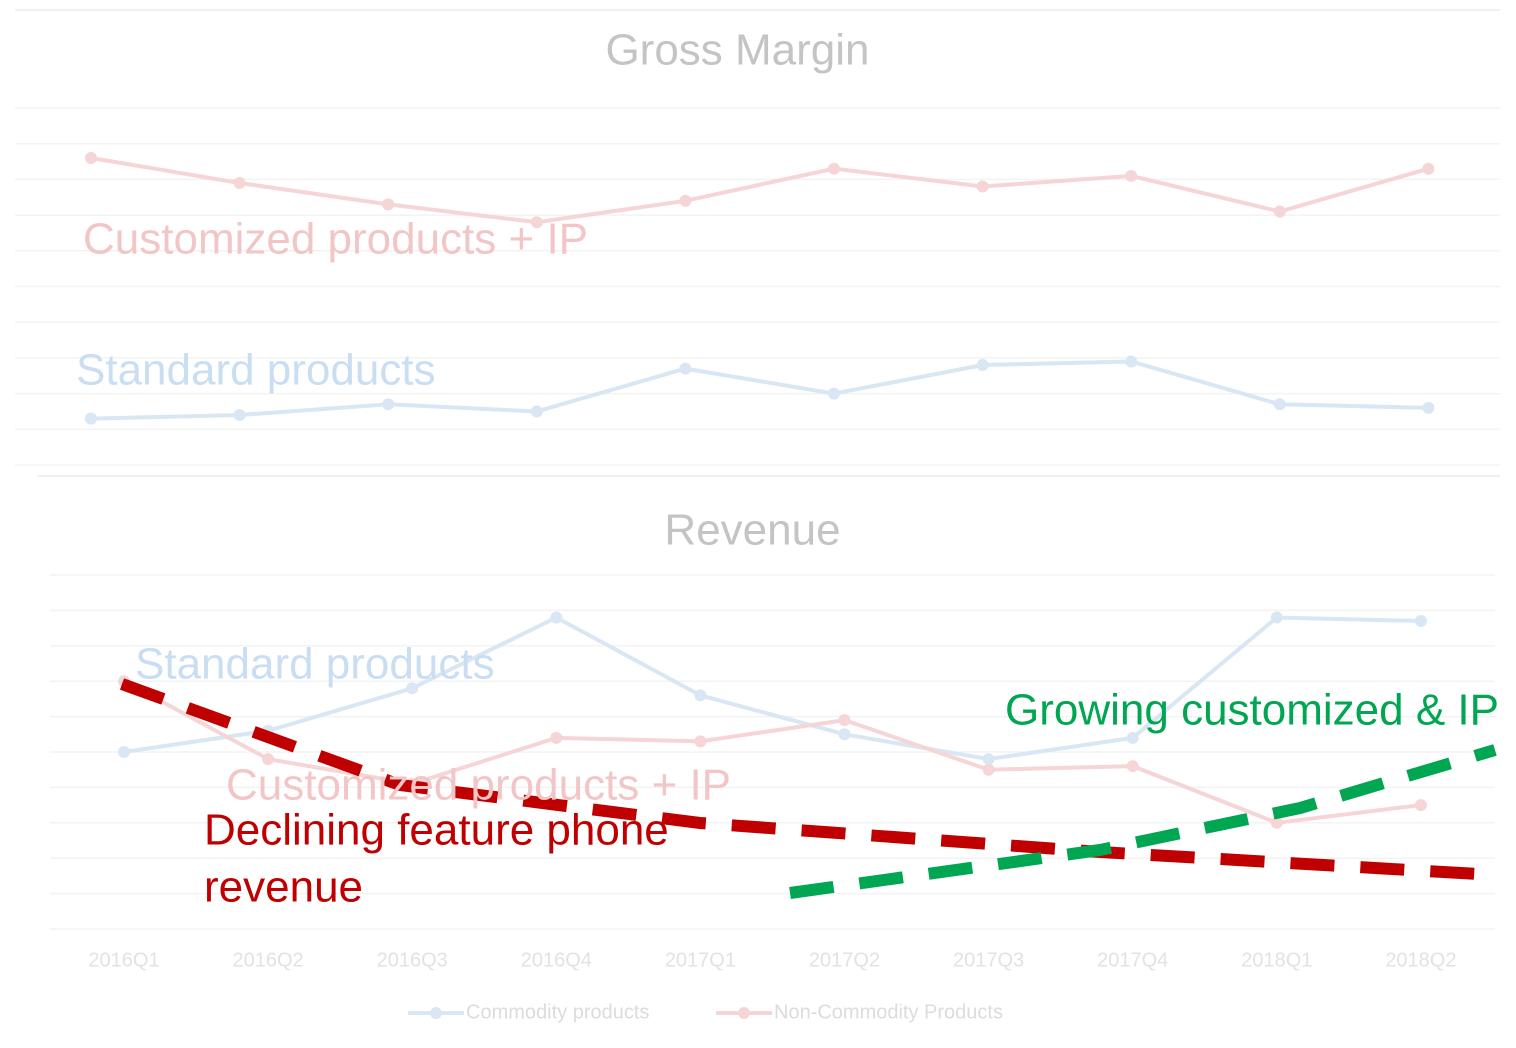 This screenshot has width=1516, height=1048. I want to click on annotation: Declining feature phone, so click(436, 830).